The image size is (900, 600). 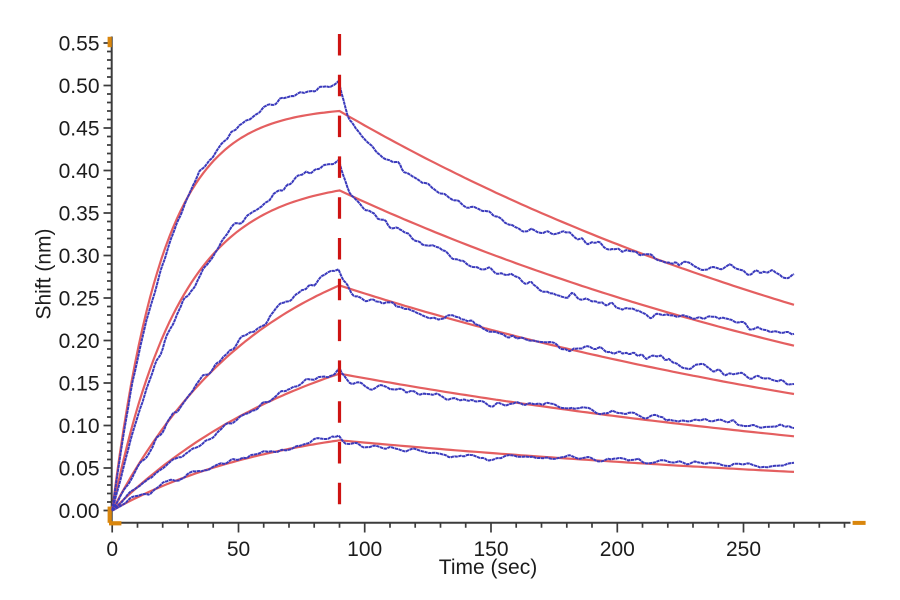 I want to click on svg-text: 0.20, so click(x=79, y=341).